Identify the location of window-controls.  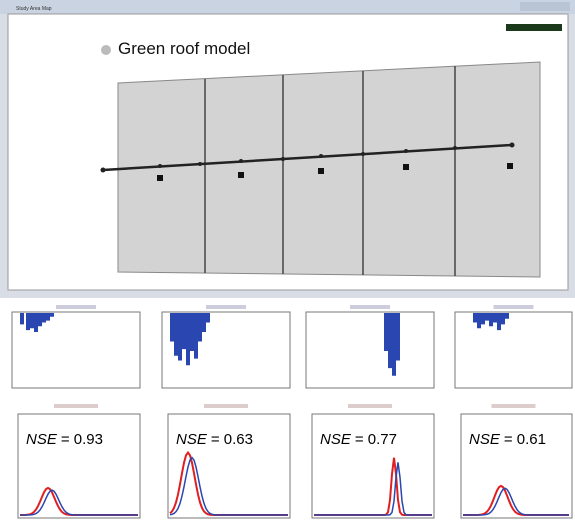
(545, 6).